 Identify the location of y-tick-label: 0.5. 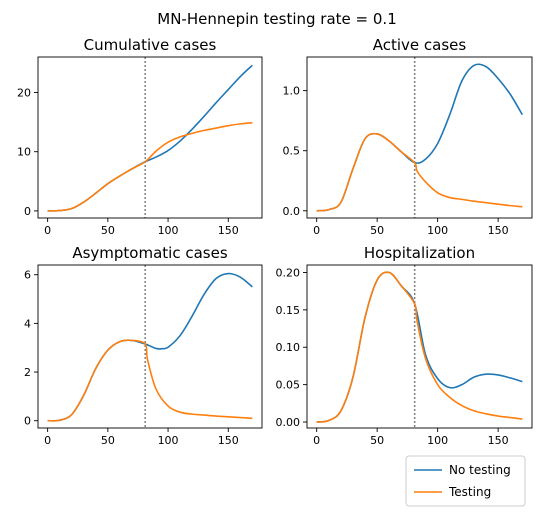
(292, 151).